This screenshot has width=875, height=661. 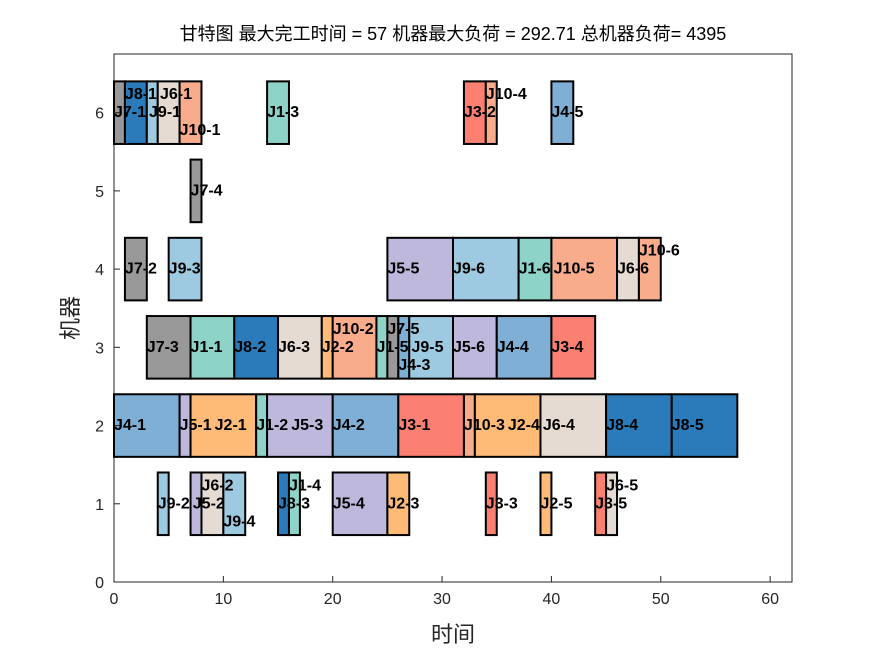 What do you see at coordinates (338, 347) in the screenshot?
I see `task-label: J2-2` at bounding box center [338, 347].